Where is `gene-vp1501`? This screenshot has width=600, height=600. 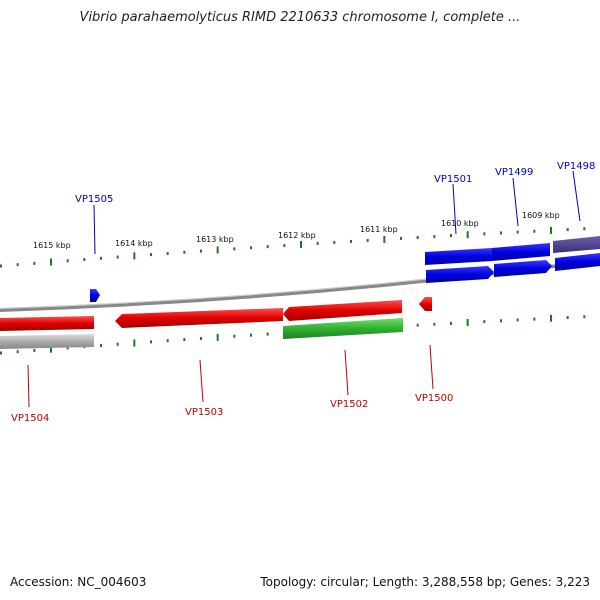
gene-vp1501 is located at coordinates (458, 256).